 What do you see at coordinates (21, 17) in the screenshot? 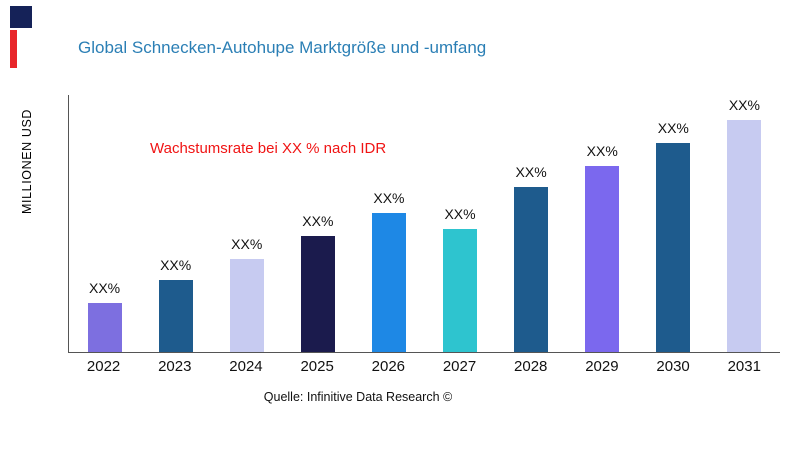
I see `logo-mark-square` at bounding box center [21, 17].